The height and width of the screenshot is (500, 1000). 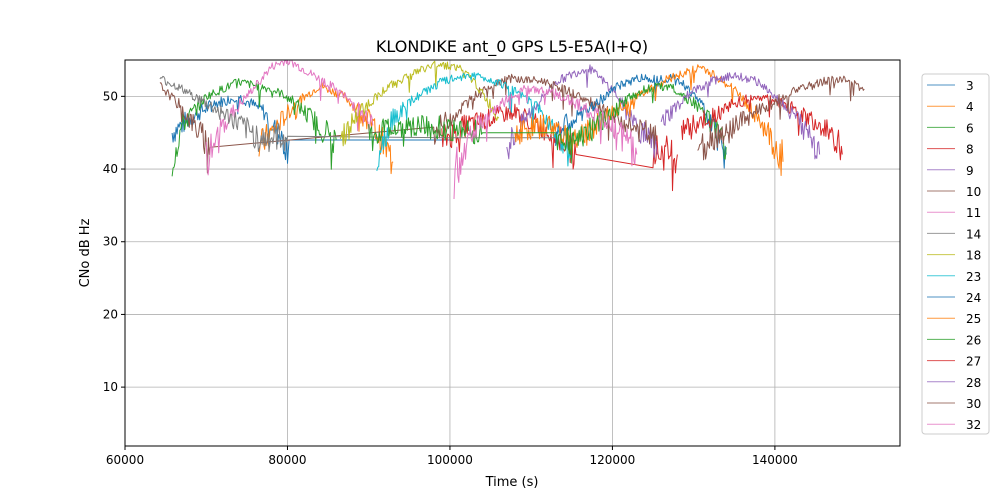 What do you see at coordinates (970, 128) in the screenshot?
I see `legend-label: 6` at bounding box center [970, 128].